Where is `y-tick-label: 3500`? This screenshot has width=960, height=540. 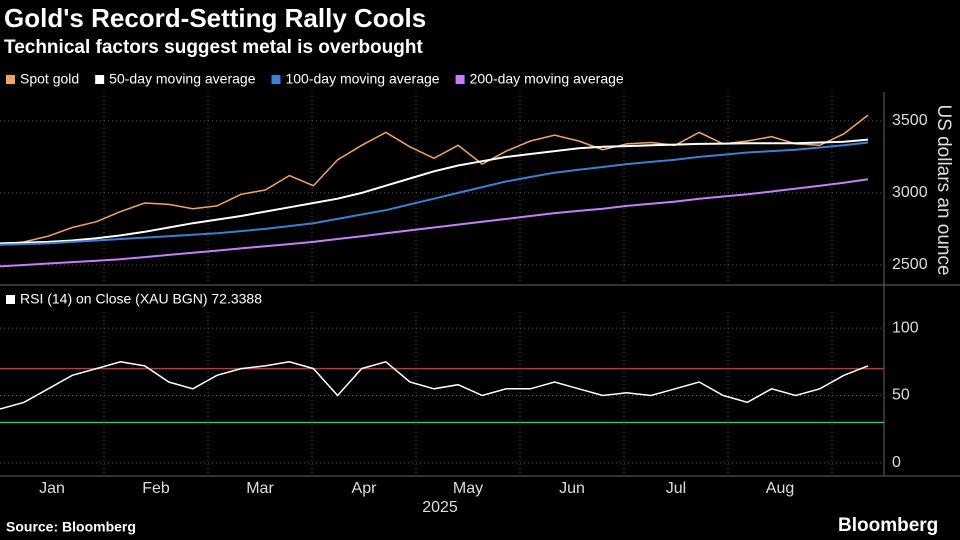 y-tick-label: 3500 is located at coordinates (910, 120).